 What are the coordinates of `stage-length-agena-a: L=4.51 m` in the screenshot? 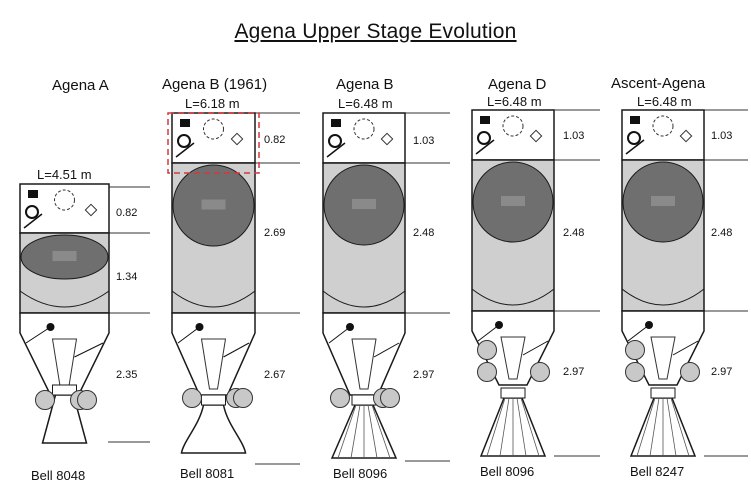 It's located at (64, 174).